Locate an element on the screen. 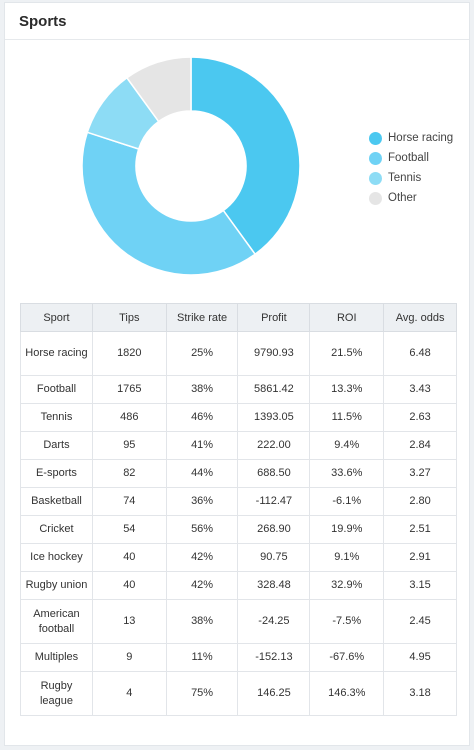 The height and width of the screenshot is (750, 474). table-row: Darts 95 41% 222.00 9.4% 2.84 is located at coordinates (238, 445).